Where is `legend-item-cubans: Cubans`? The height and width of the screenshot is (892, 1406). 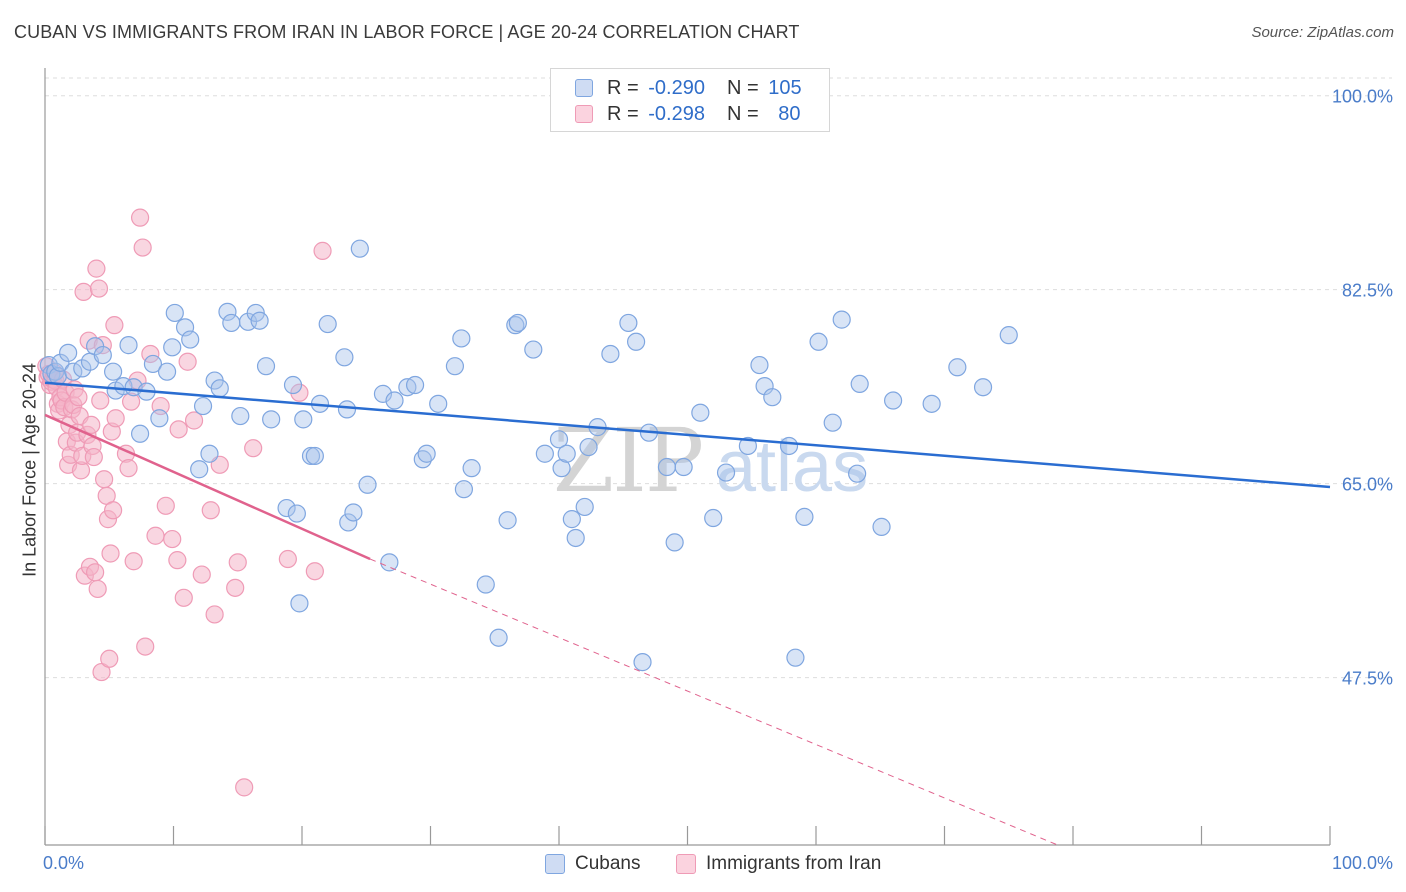 legend-item-cubans: Cubans is located at coordinates (593, 864).